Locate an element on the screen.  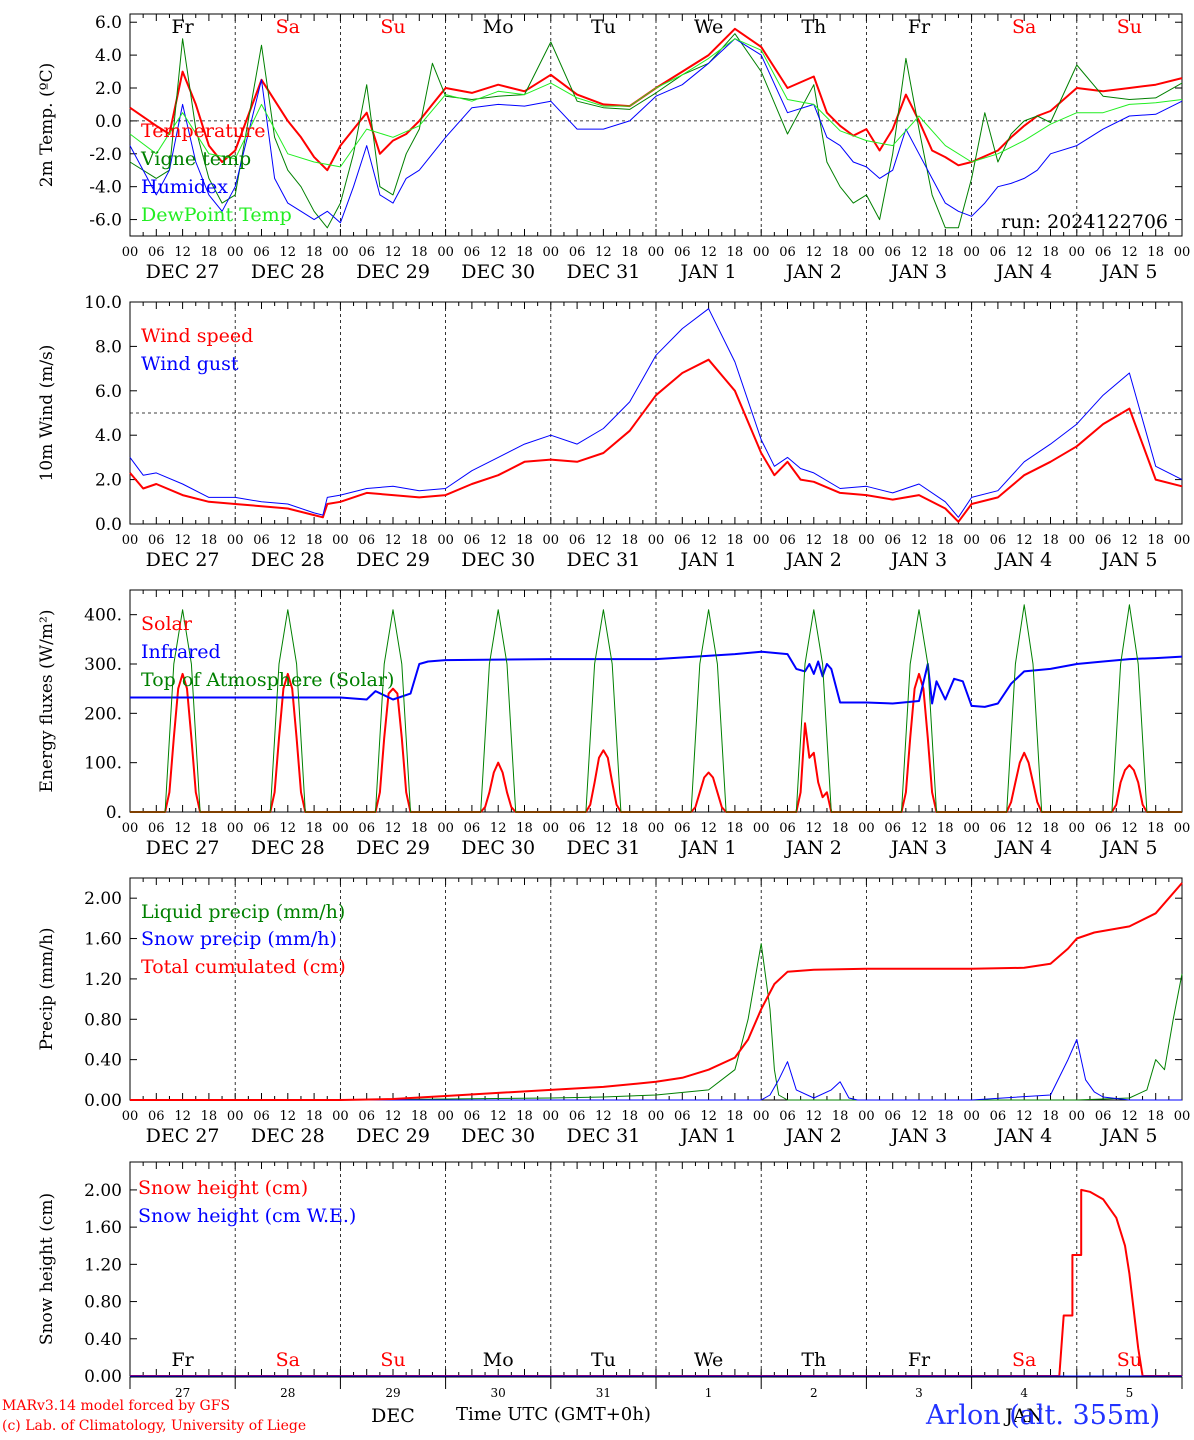
legend-entry: Infrared is located at coordinates (181, 652).